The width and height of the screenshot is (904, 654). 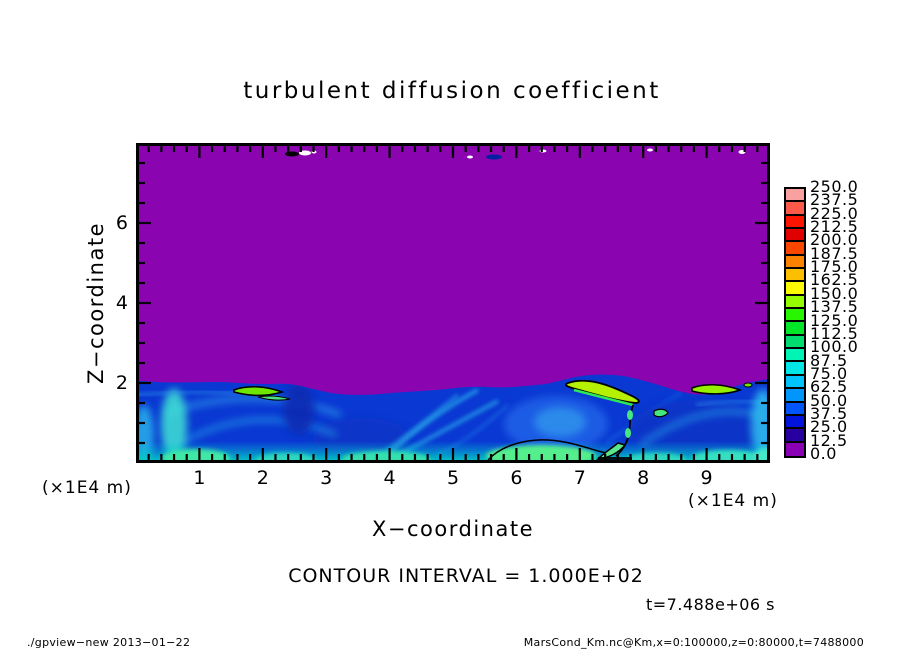 I want to click on colorbar, so click(x=795, y=322).